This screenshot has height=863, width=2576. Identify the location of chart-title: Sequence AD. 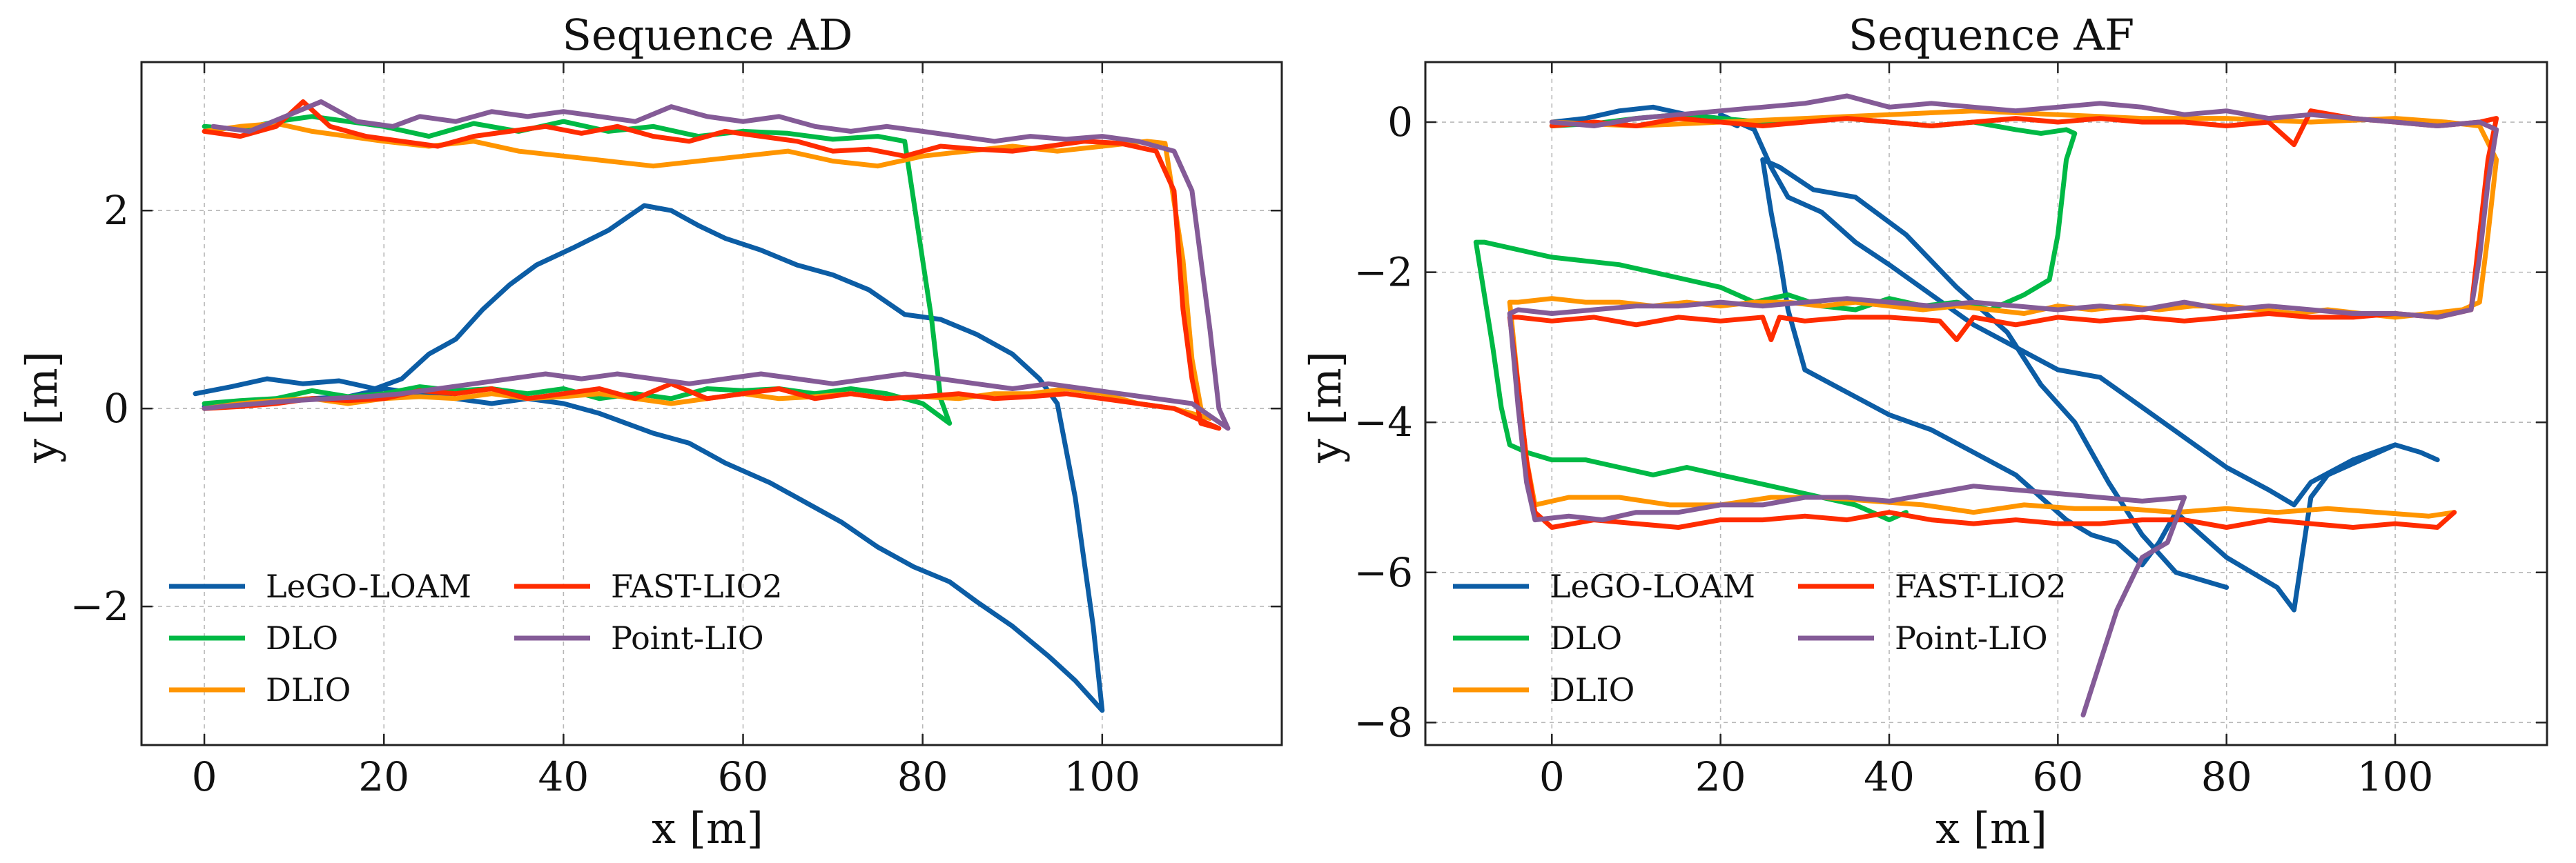
(707, 35).